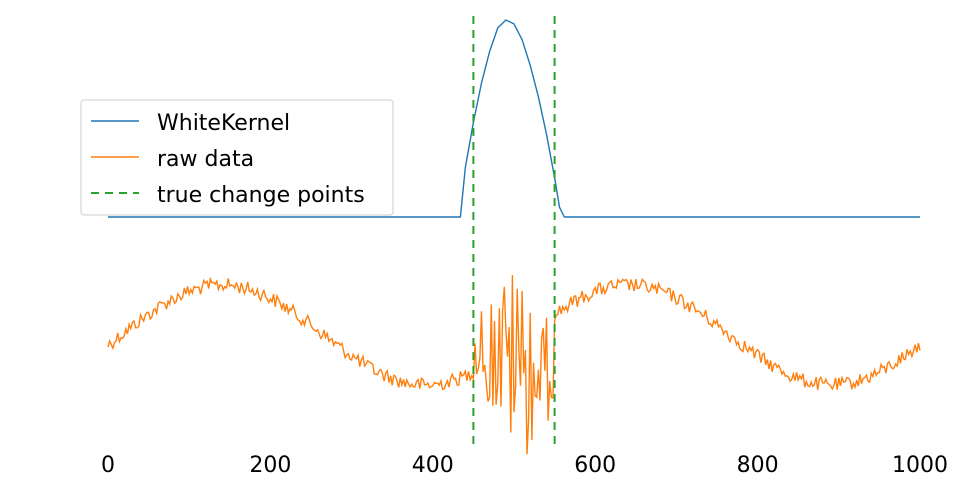 Image resolution: width=971 pixels, height=483 pixels. I want to click on x-tick-label: 0, so click(108, 465).